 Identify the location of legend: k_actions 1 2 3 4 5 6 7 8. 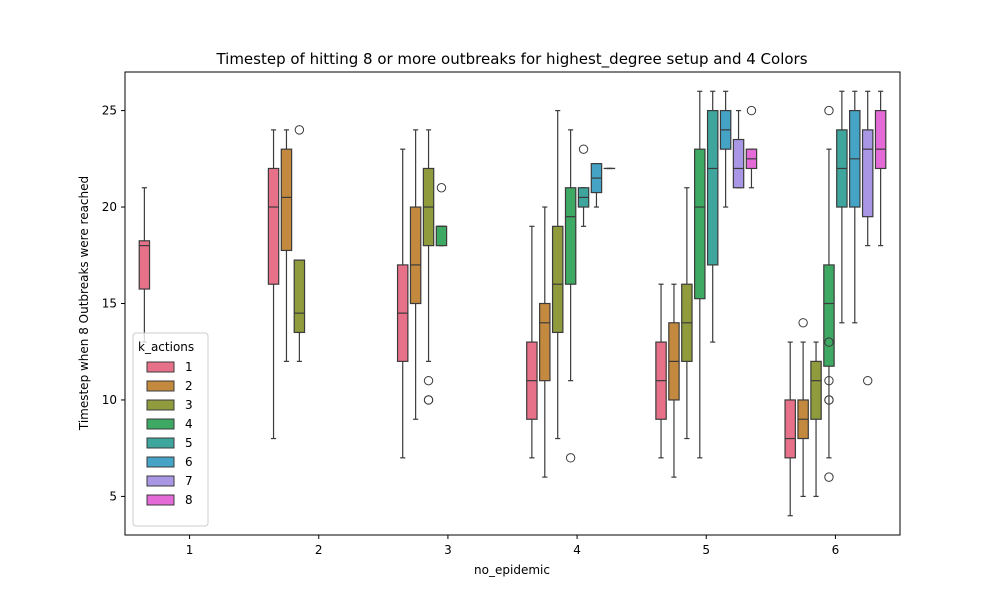
(170, 429).